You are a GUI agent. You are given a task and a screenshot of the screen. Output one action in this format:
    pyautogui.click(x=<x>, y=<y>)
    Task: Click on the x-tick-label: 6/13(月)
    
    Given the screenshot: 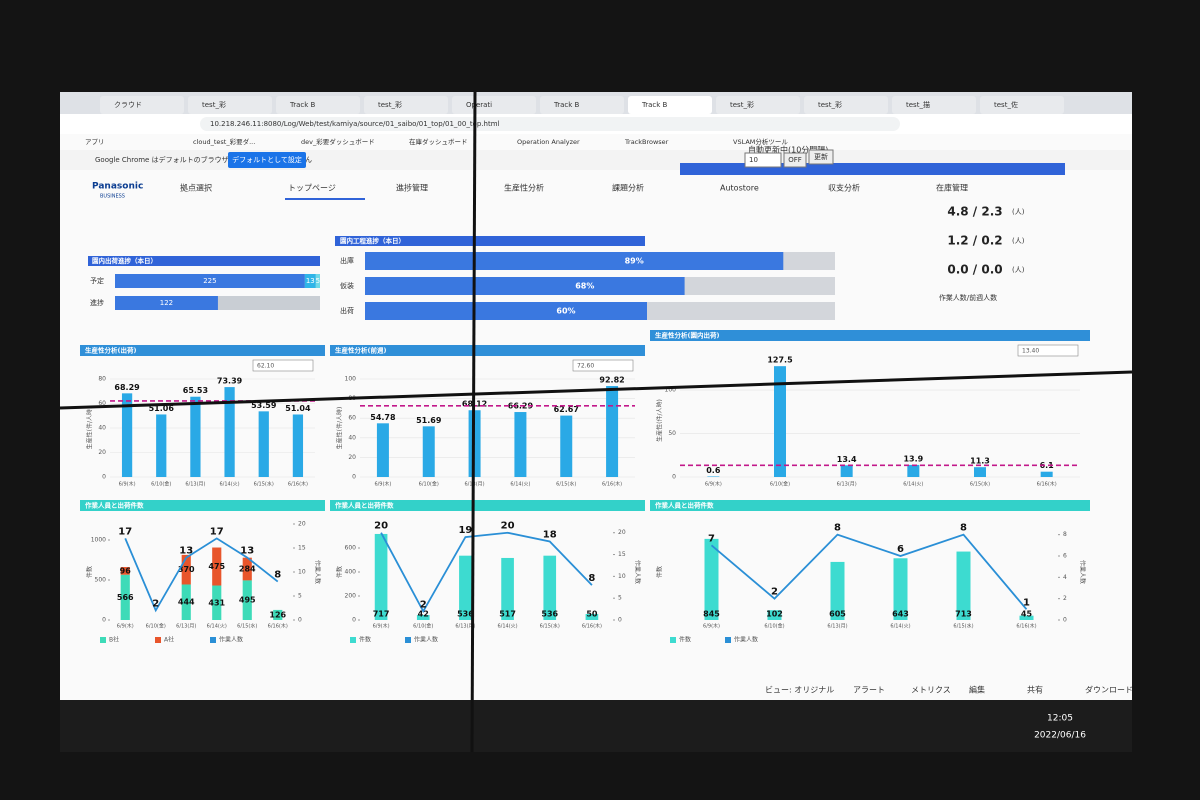 What is the action you would take?
    pyautogui.click(x=186, y=627)
    